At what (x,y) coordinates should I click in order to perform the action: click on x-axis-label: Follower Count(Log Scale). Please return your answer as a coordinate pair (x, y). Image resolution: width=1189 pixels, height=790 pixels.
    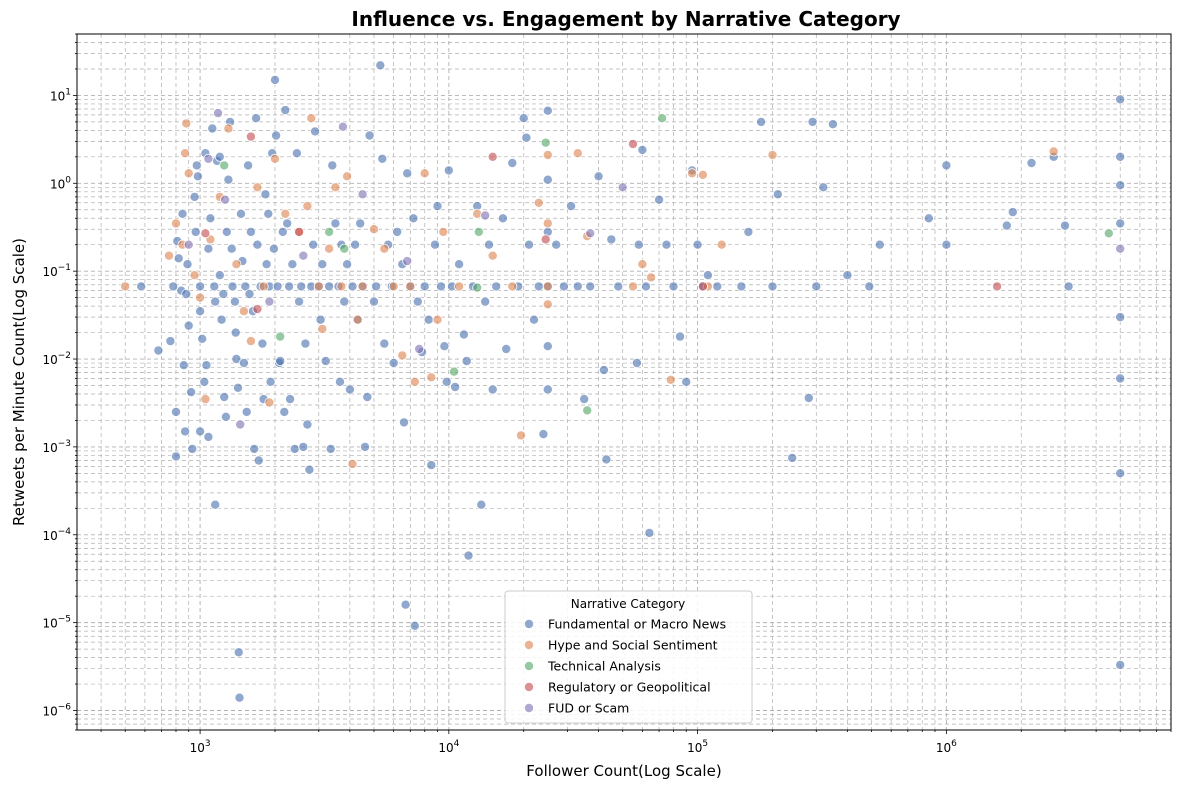
    Looking at the image, I should click on (623, 771).